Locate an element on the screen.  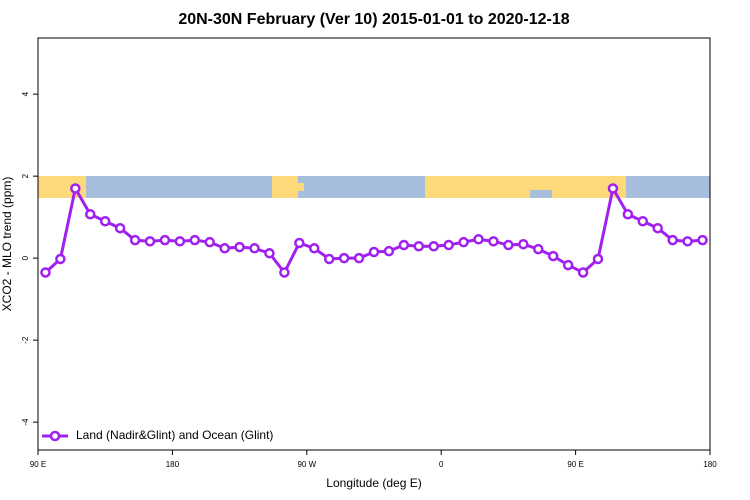
y-tick-label: -4 is located at coordinates (25, 422).